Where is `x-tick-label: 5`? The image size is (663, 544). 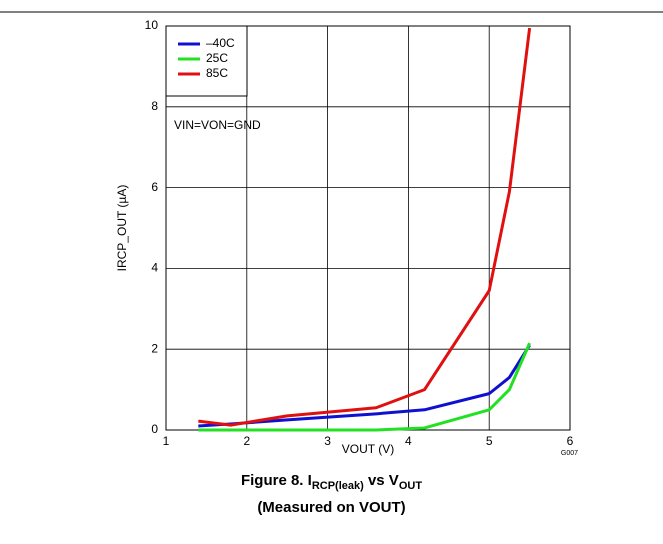 x-tick-label: 5 is located at coordinates (489, 441).